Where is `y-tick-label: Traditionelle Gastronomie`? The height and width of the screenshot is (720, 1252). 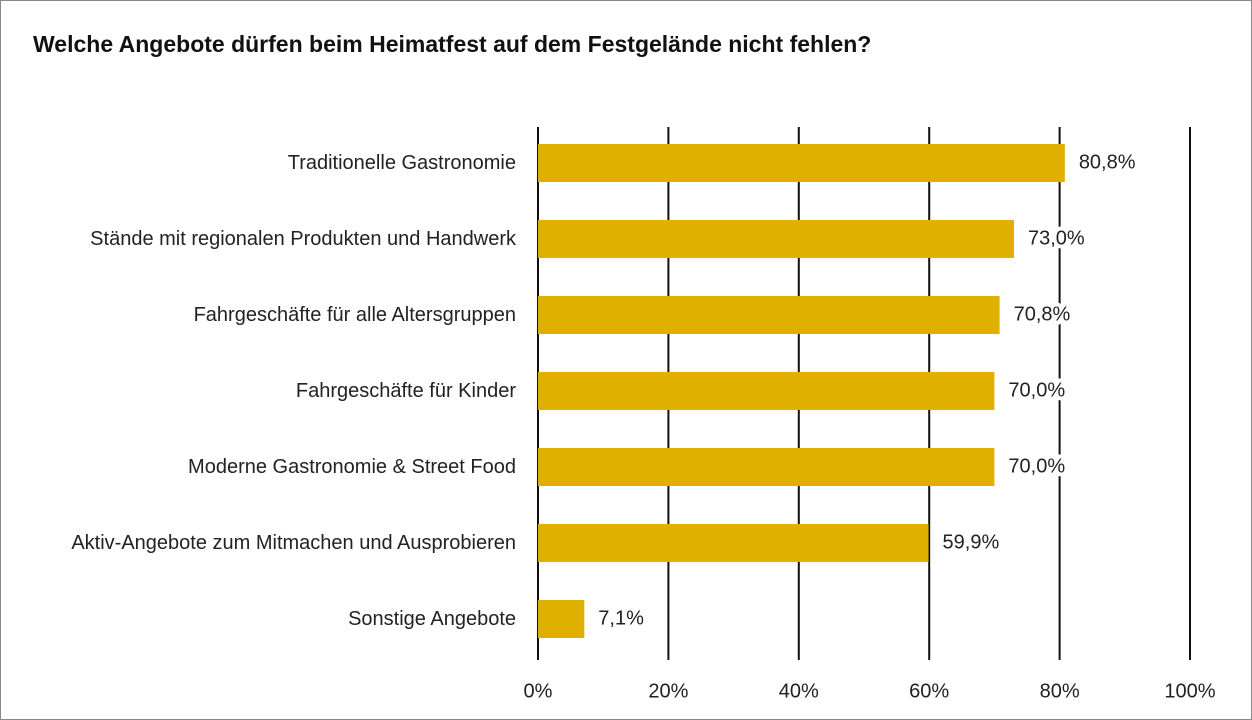
y-tick-label: Traditionelle Gastronomie is located at coordinates (401, 163).